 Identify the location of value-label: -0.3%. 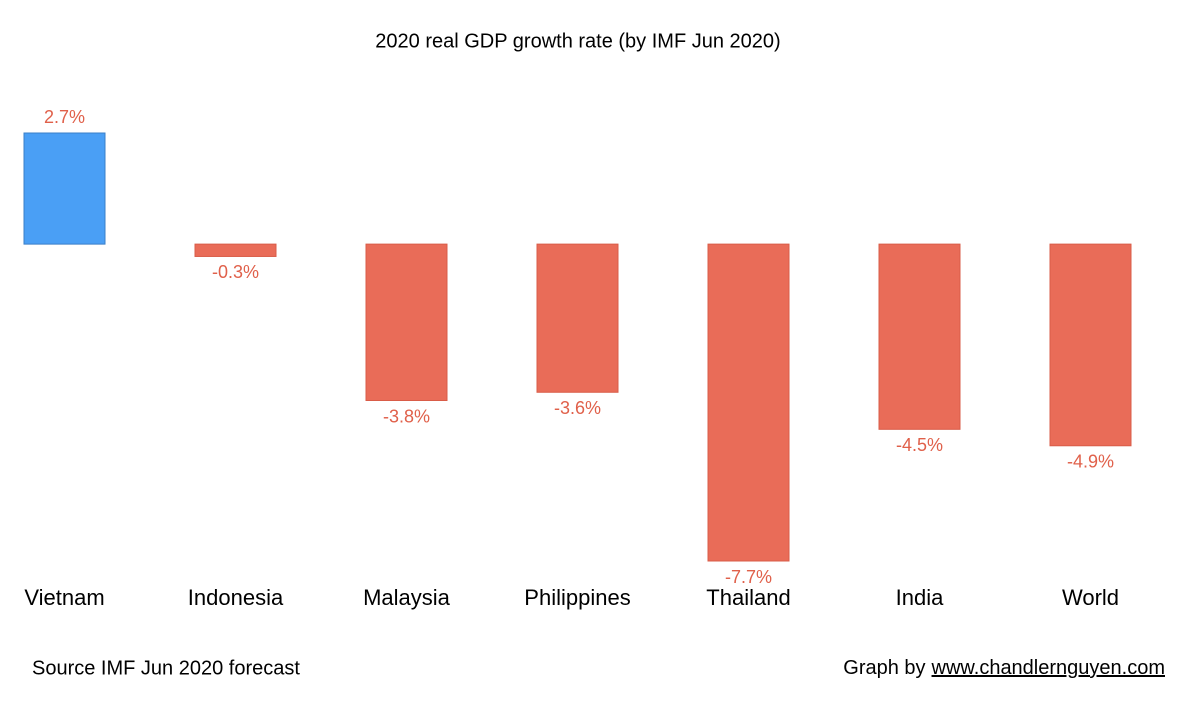
(235, 272).